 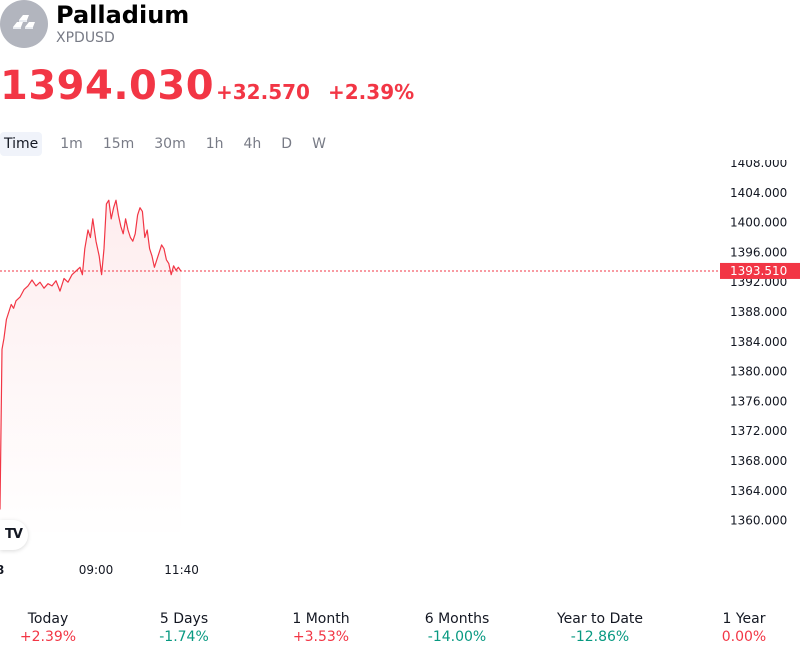 What do you see at coordinates (2, 570) in the screenshot?
I see `x-tick-label: 8` at bounding box center [2, 570].